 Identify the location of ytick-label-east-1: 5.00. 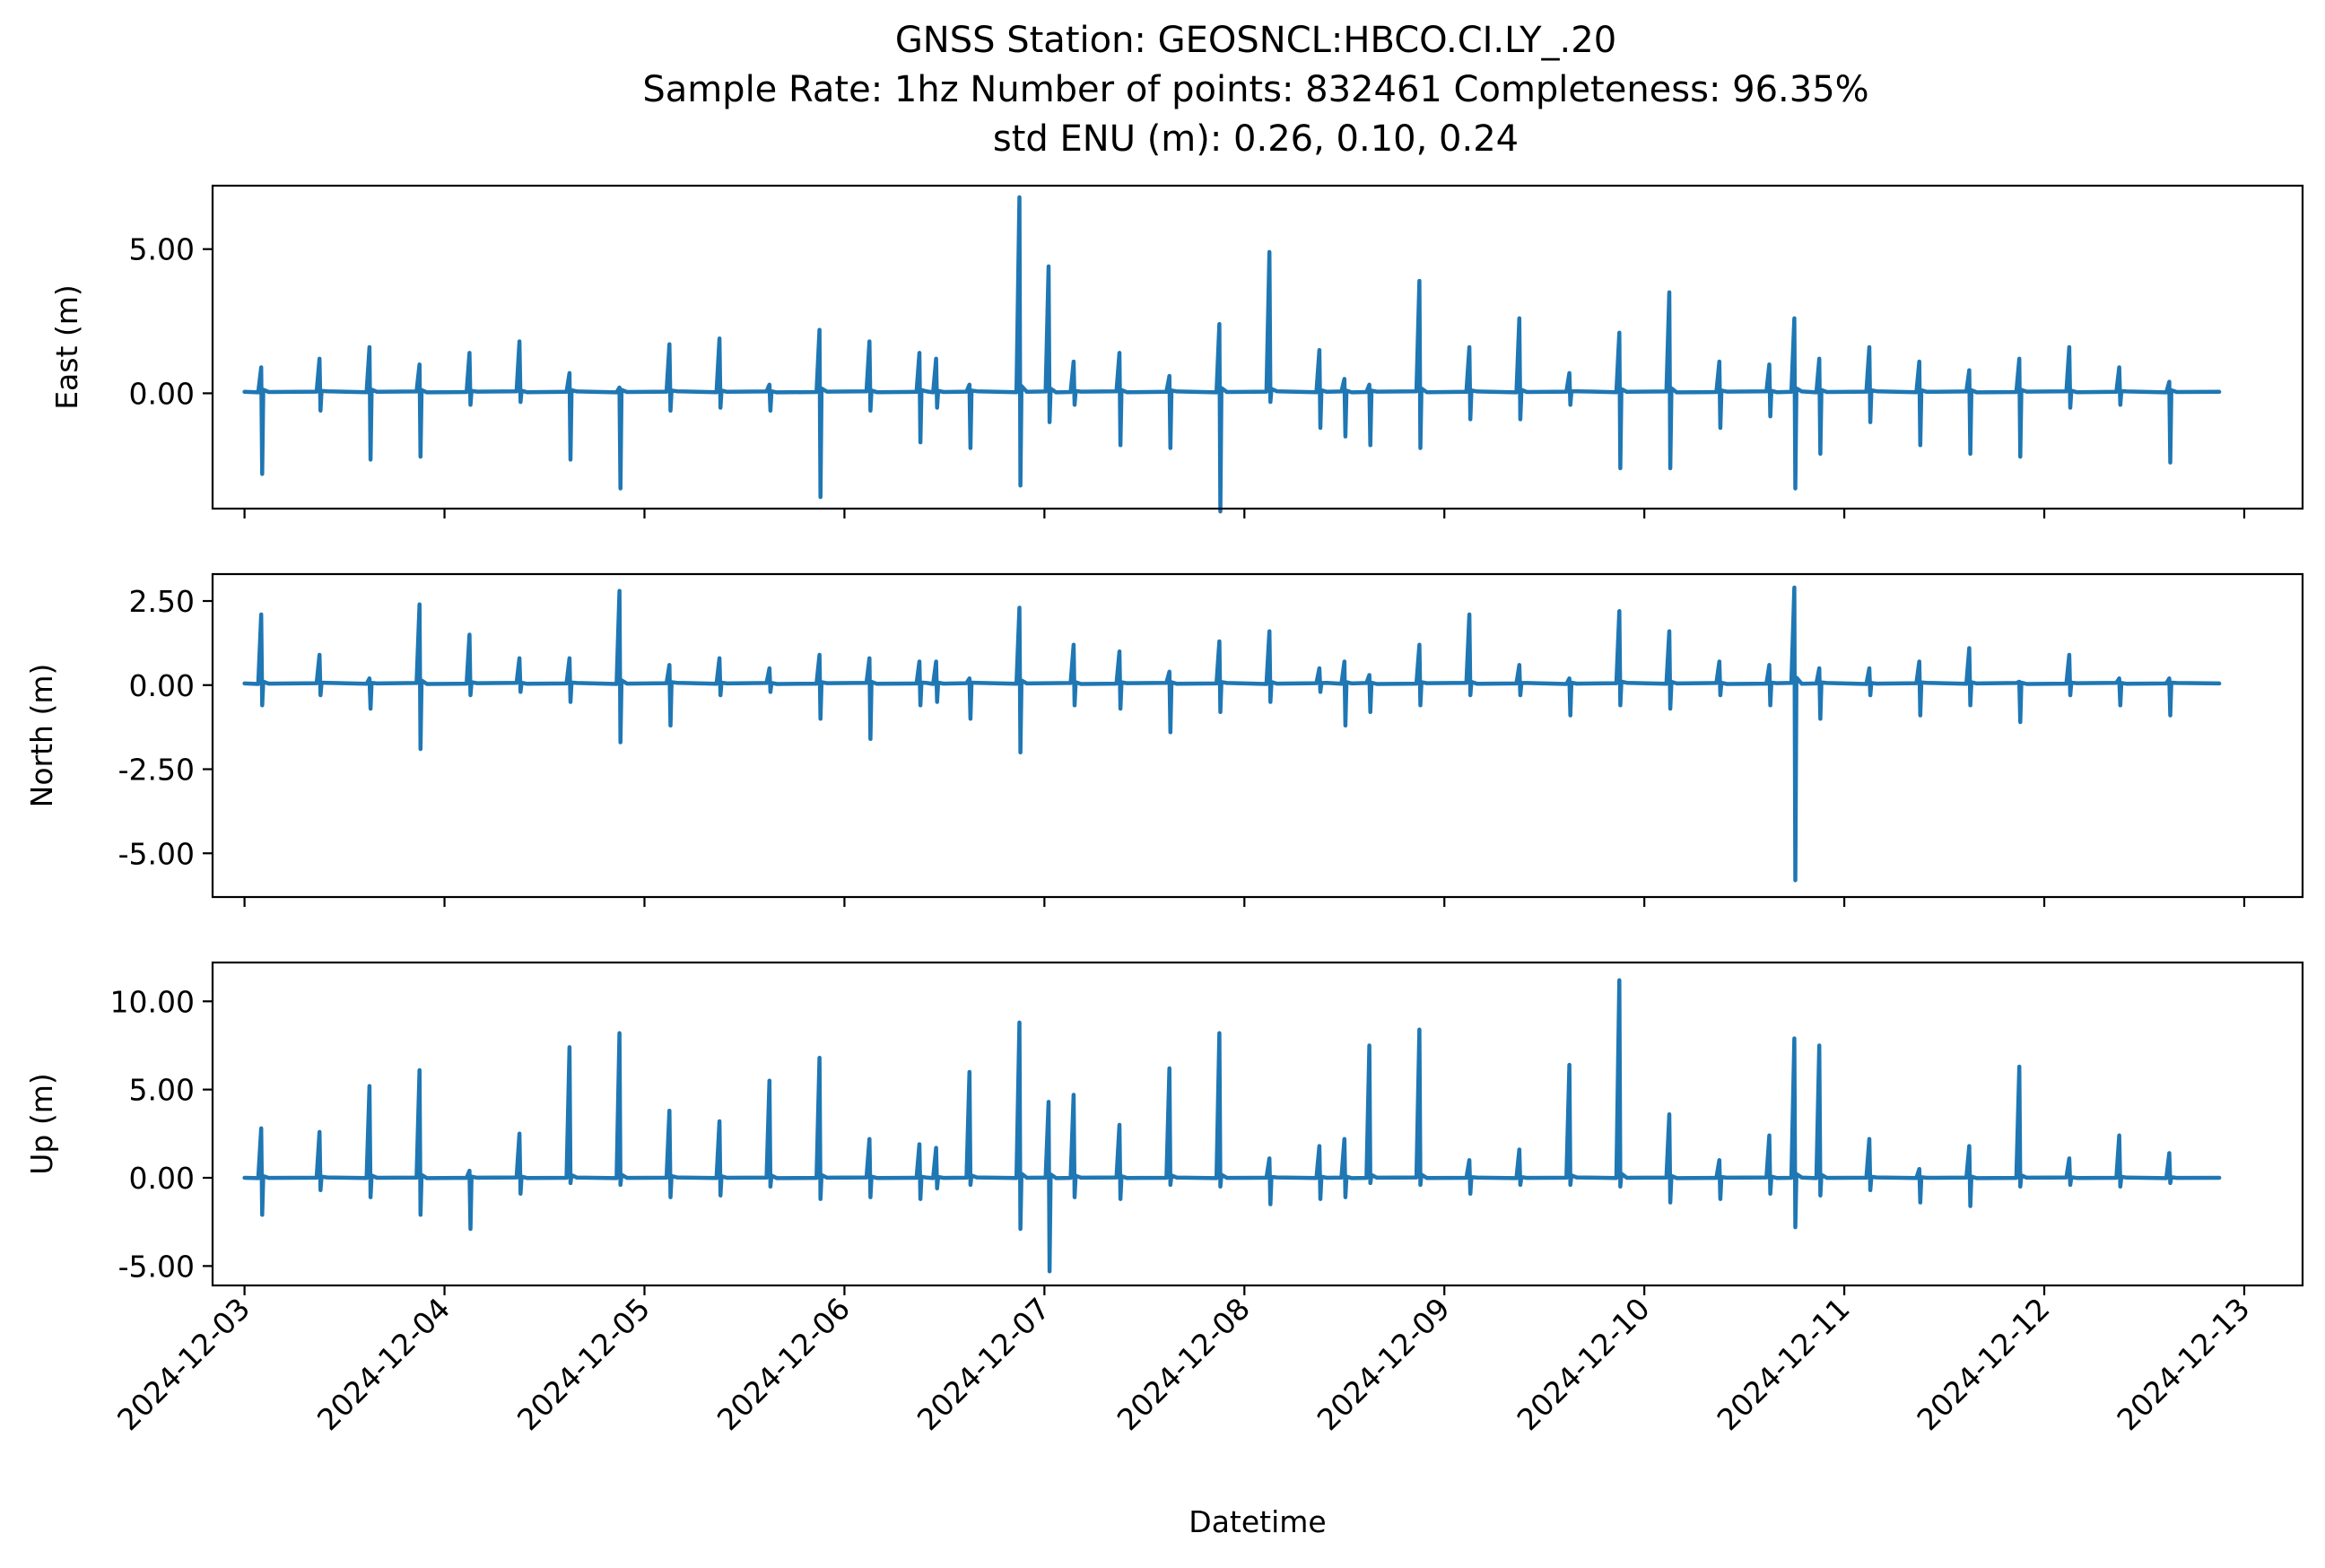
(162, 249).